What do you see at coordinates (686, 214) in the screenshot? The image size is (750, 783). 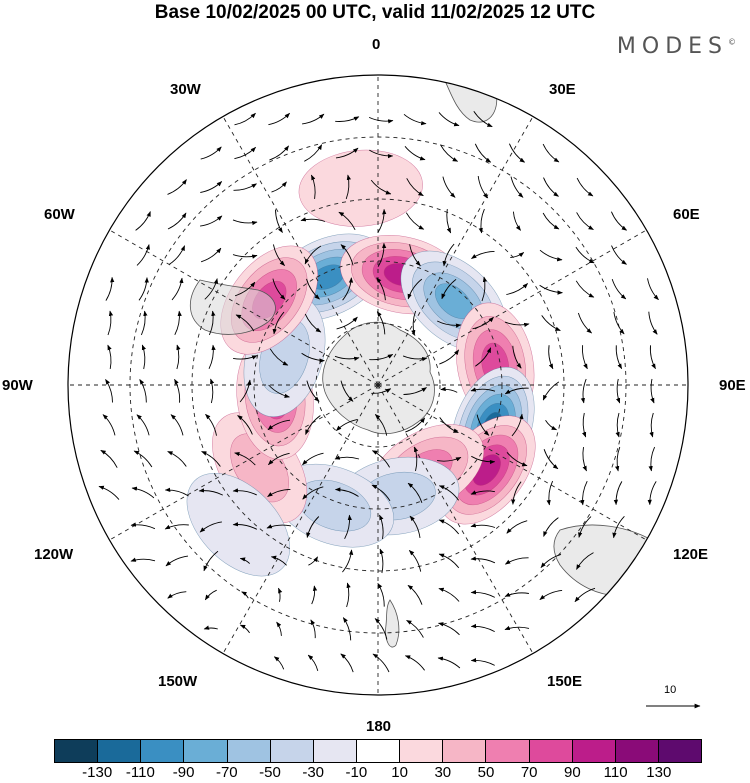 I see `lon-label-60e: 60E` at bounding box center [686, 214].